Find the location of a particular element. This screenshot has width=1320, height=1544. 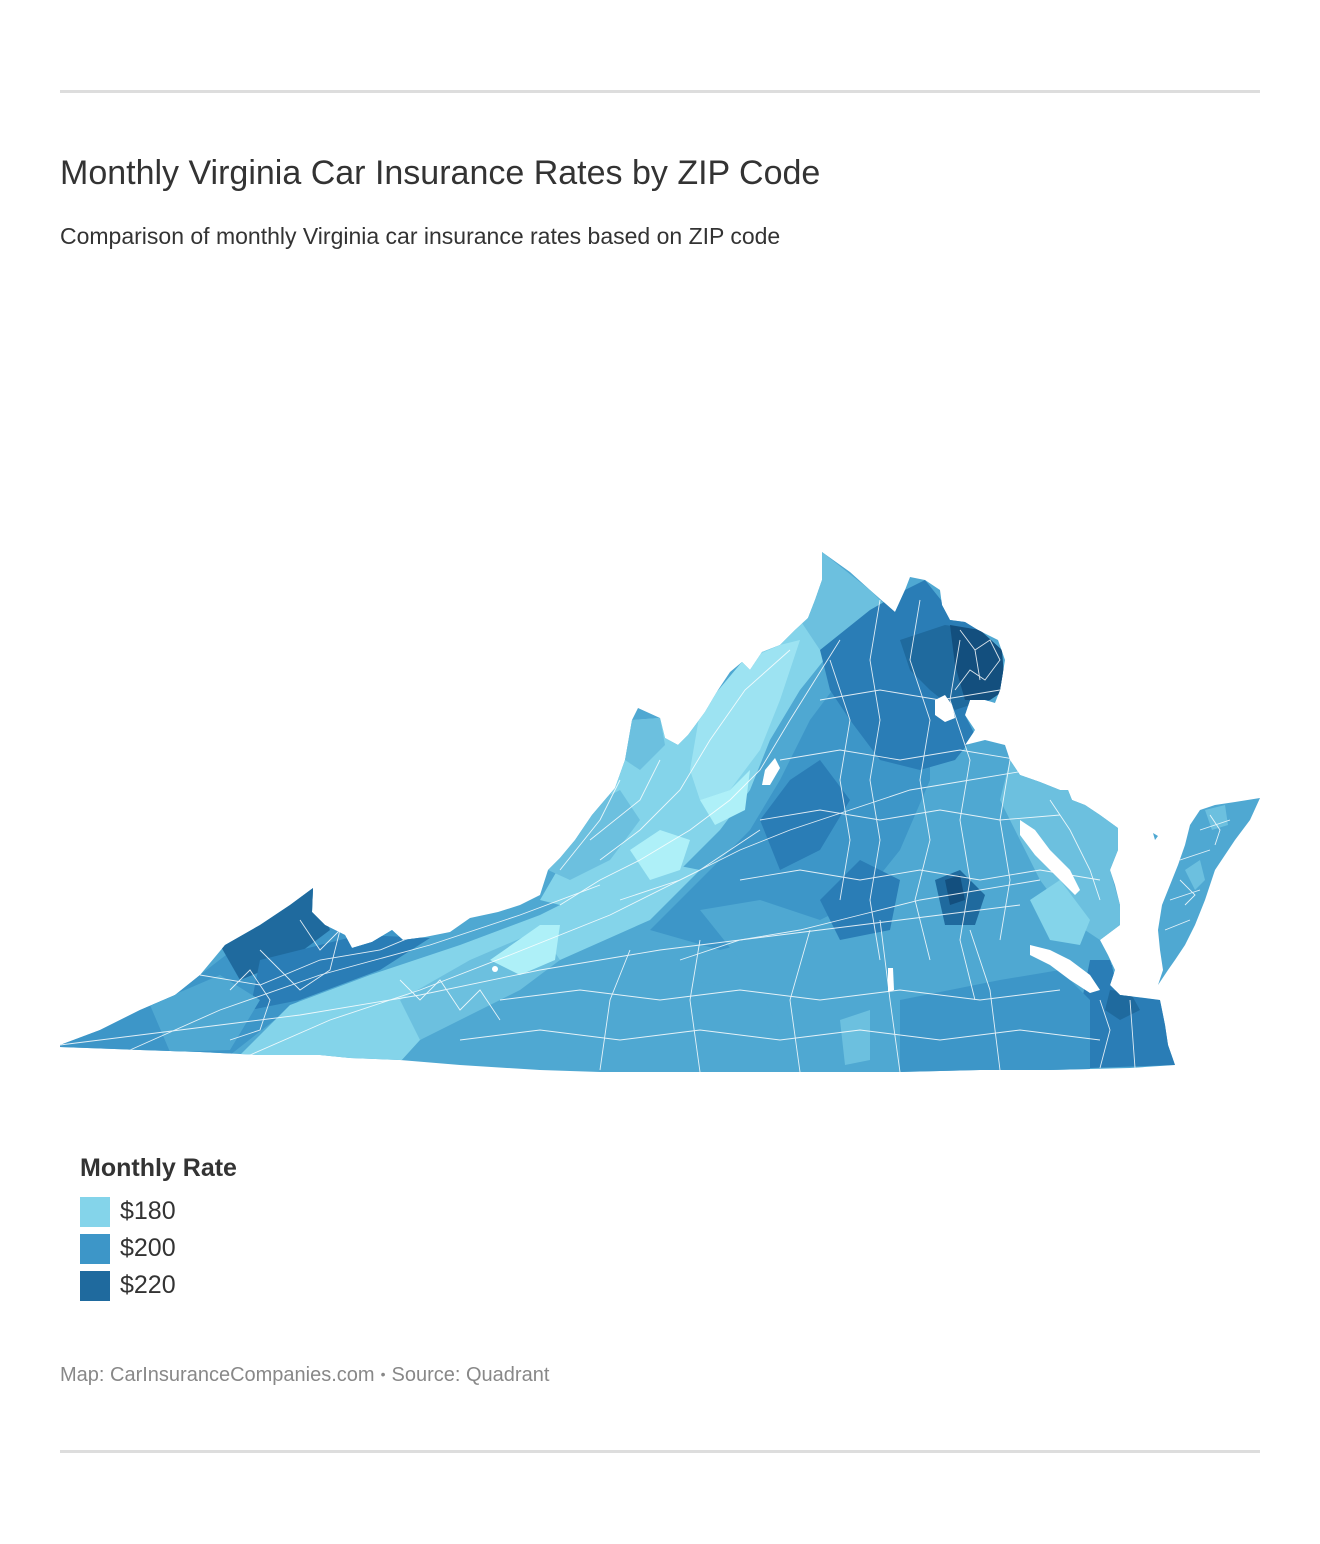

legend-item-220: $220 is located at coordinates (158, 1285).